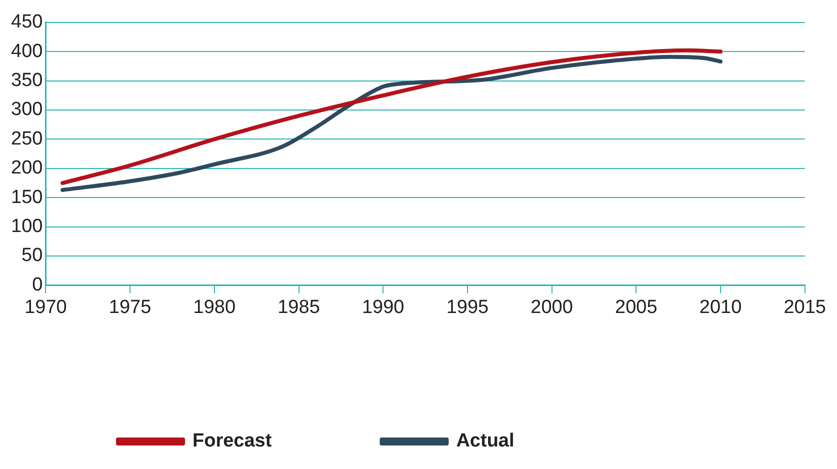 The image size is (837, 469). What do you see at coordinates (467, 307) in the screenshot?
I see `x-tick-label: 1995` at bounding box center [467, 307].